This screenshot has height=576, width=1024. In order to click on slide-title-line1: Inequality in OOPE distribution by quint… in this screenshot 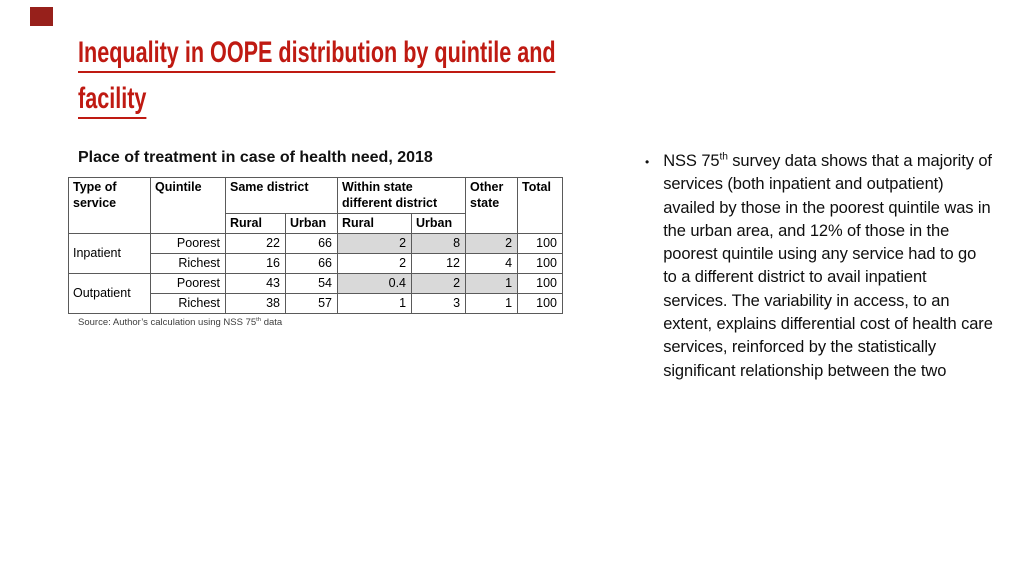, I will do `click(317, 53)`.